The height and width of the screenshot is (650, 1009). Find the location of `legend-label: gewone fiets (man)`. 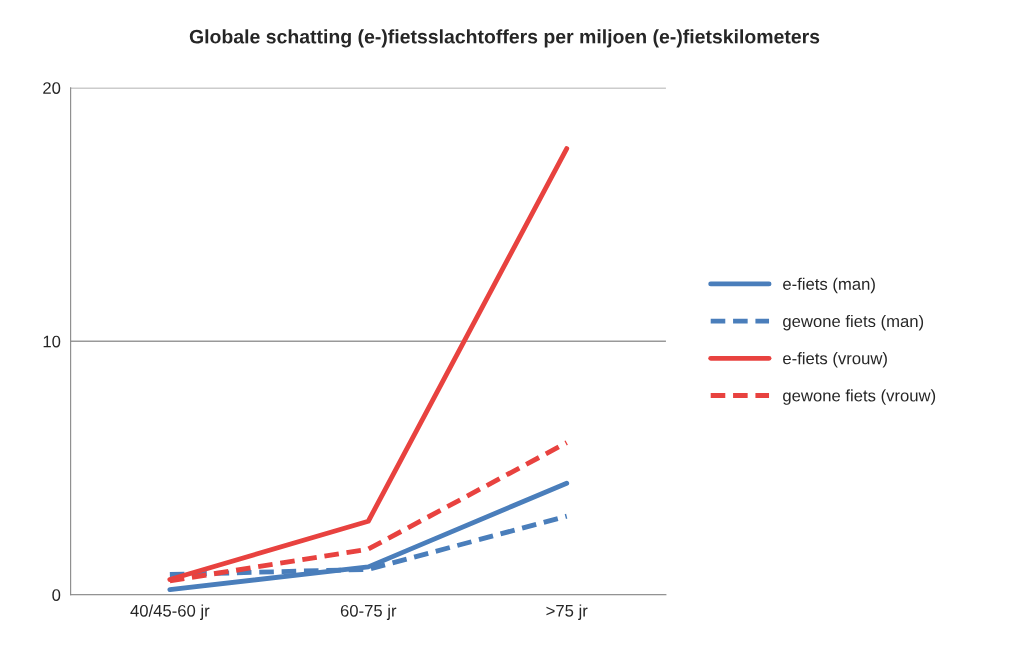

legend-label: gewone fiets (man) is located at coordinates (853, 322).